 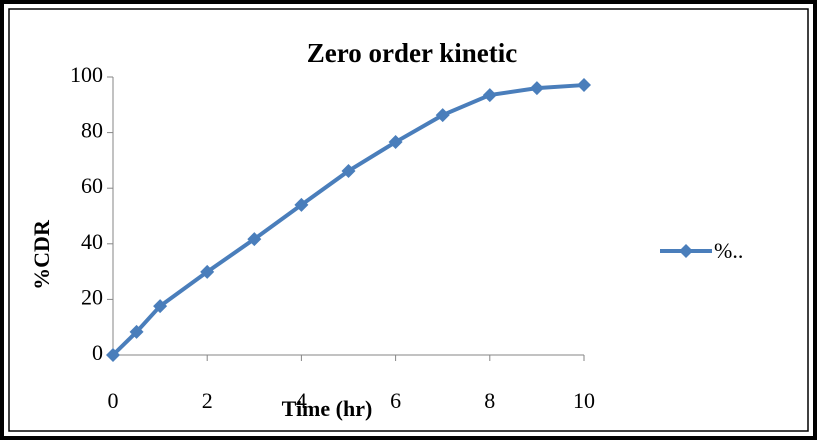 What do you see at coordinates (728, 250) in the screenshot?
I see `legend-label: %..` at bounding box center [728, 250].